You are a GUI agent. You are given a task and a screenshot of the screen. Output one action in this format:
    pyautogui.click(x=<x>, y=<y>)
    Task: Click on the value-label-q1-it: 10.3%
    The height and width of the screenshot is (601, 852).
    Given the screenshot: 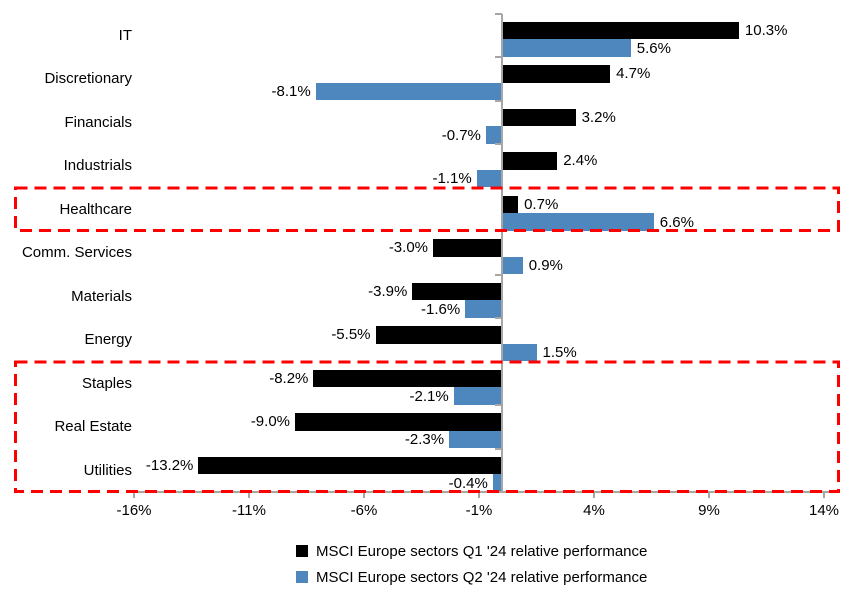 What is the action you would take?
    pyautogui.click(x=766, y=30)
    